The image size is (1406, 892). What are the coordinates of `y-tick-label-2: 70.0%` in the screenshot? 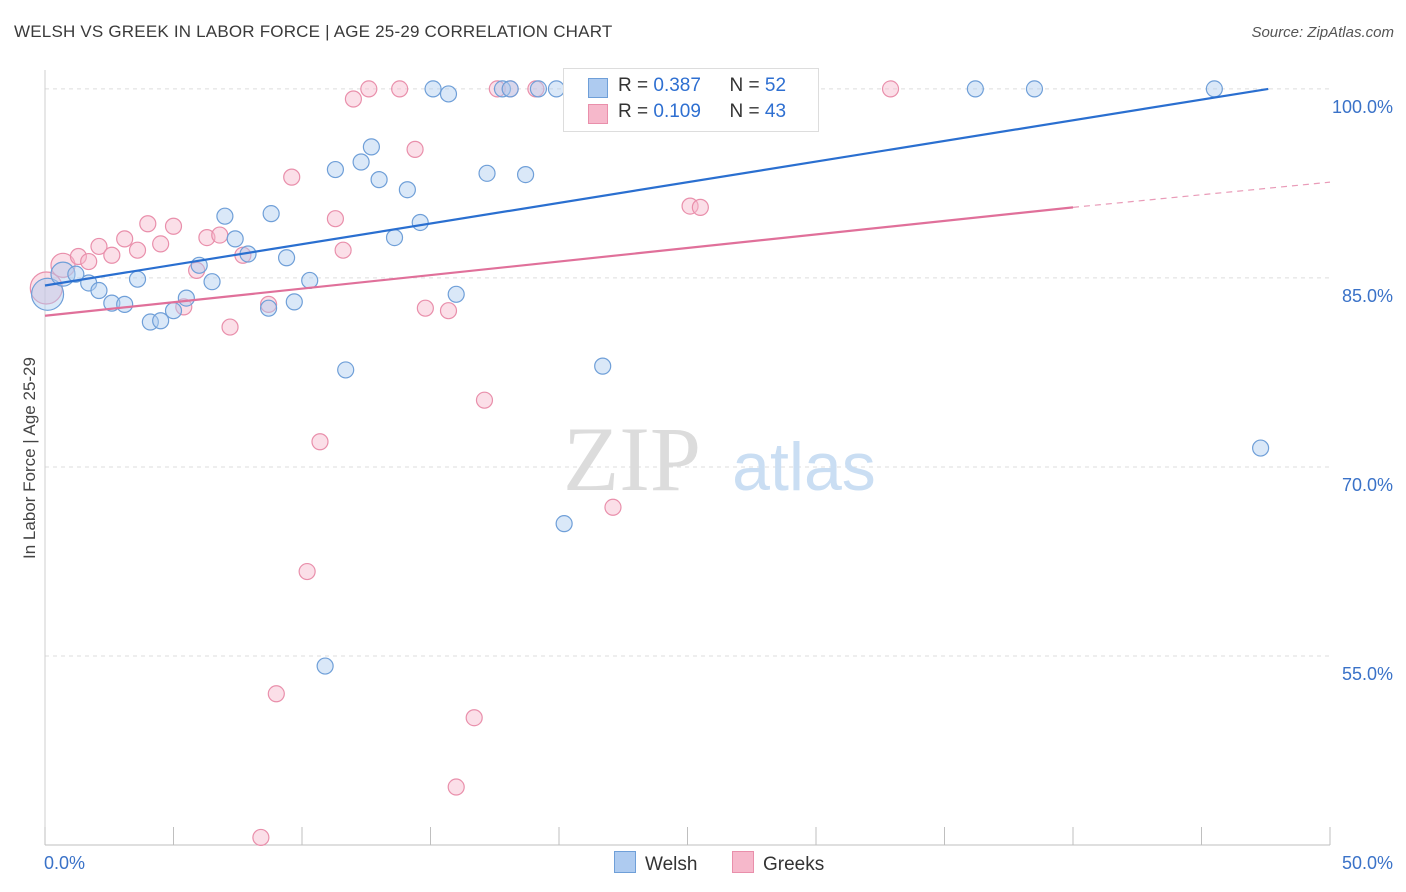 It's located at (1367, 485).